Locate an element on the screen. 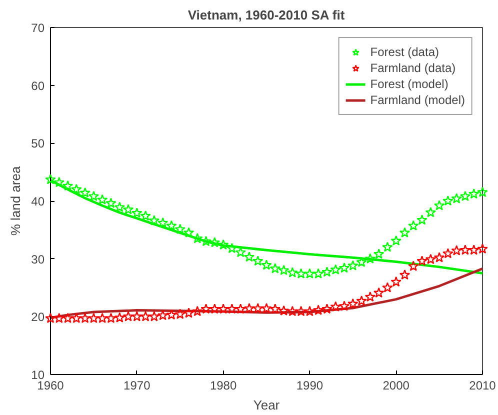 The height and width of the screenshot is (415, 498). x-tick-label: 1990 is located at coordinates (310, 385).